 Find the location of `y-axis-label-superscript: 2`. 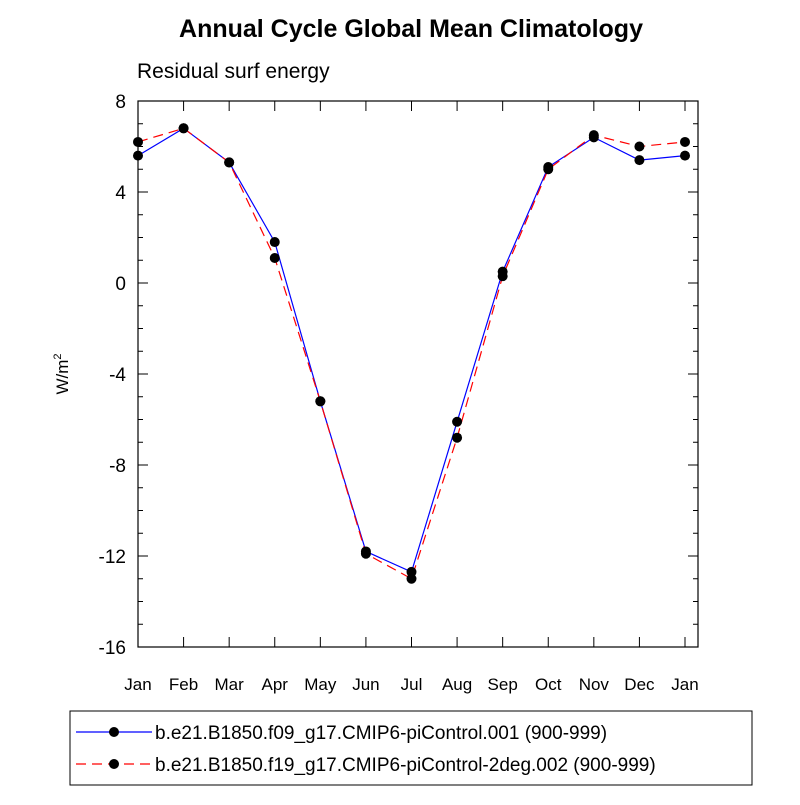

y-axis-label-superscript: 2 is located at coordinates (58, 356).